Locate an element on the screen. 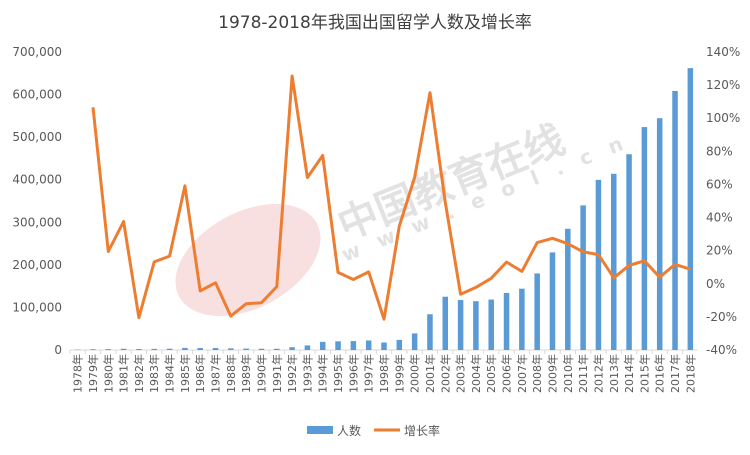 This screenshot has height=455, width=750. x-tick-label: 2000年 is located at coordinates (415, 373).